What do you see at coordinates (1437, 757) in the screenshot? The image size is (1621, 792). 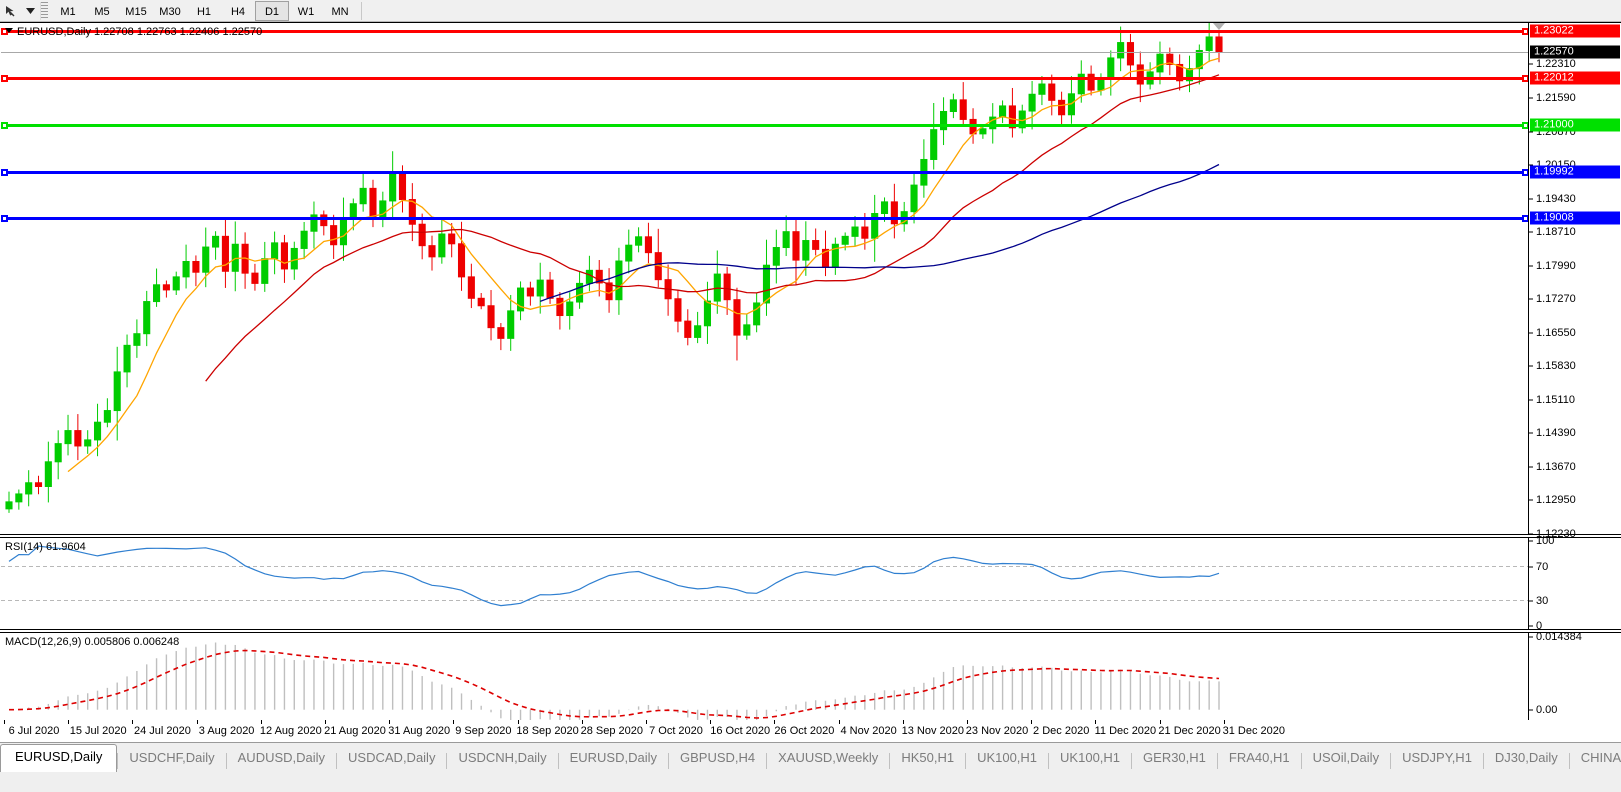 I see `chart-tab-usdjpy-h1: USDJPY,H1` at bounding box center [1437, 757].